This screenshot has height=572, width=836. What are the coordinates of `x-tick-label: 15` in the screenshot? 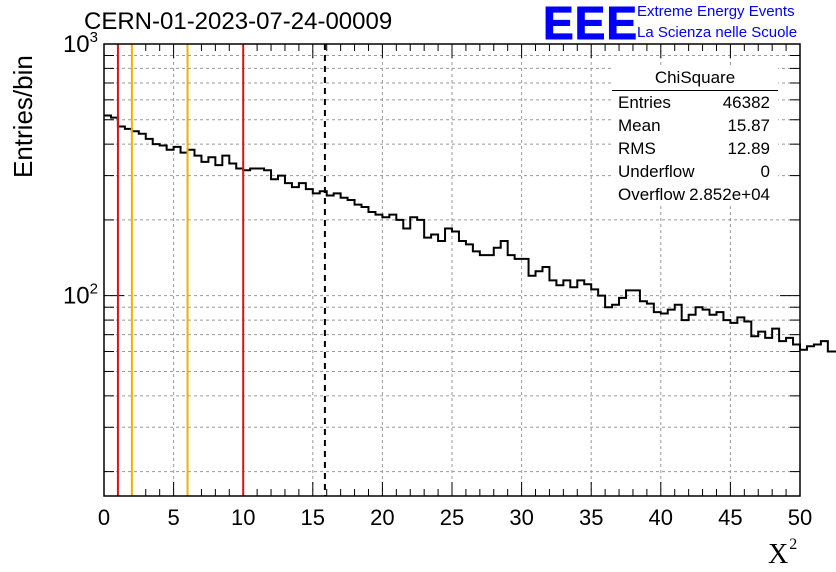 It's located at (313, 517).